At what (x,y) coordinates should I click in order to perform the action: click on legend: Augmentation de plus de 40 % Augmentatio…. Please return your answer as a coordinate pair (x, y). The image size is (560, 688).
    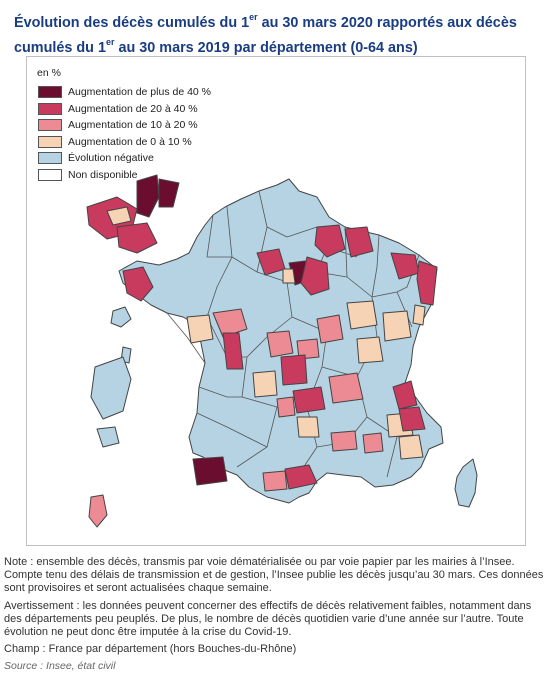
    Looking at the image, I should click on (124, 133).